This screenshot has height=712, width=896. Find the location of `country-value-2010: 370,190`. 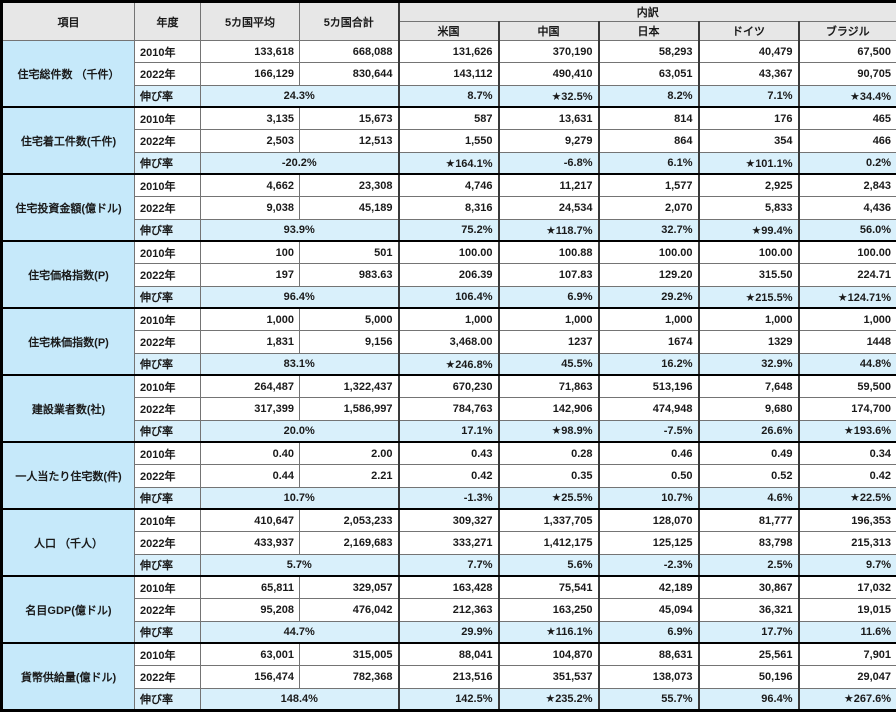

country-value-2010: 370,190 is located at coordinates (548, 51).